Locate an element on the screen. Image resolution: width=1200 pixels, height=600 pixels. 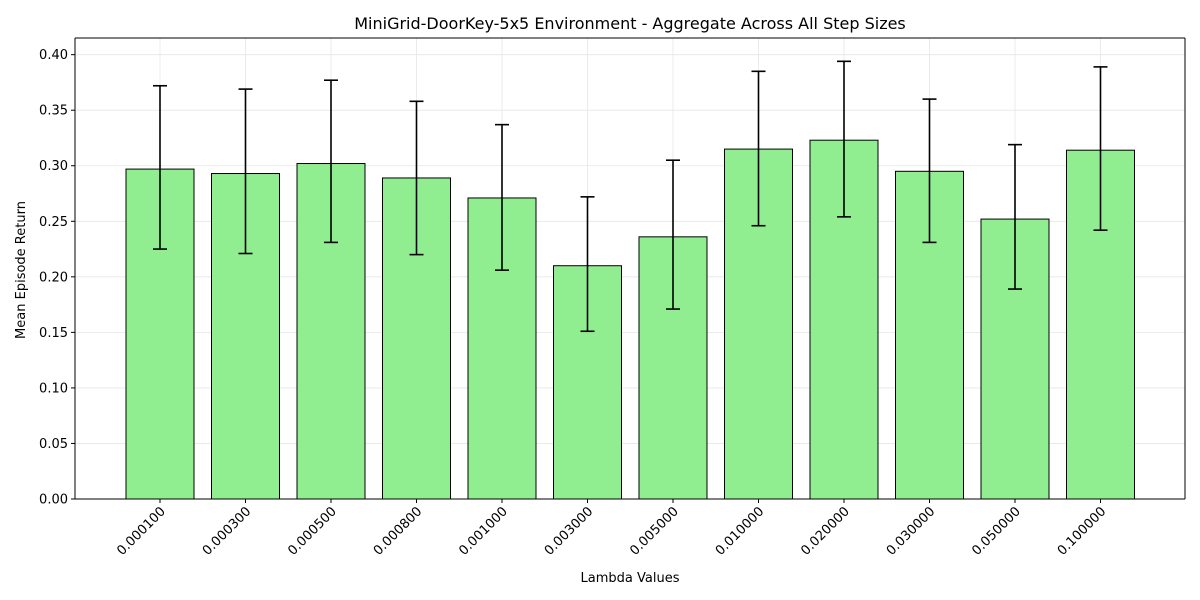
x-tick-label: 0.100000 is located at coordinates (1082, 531).